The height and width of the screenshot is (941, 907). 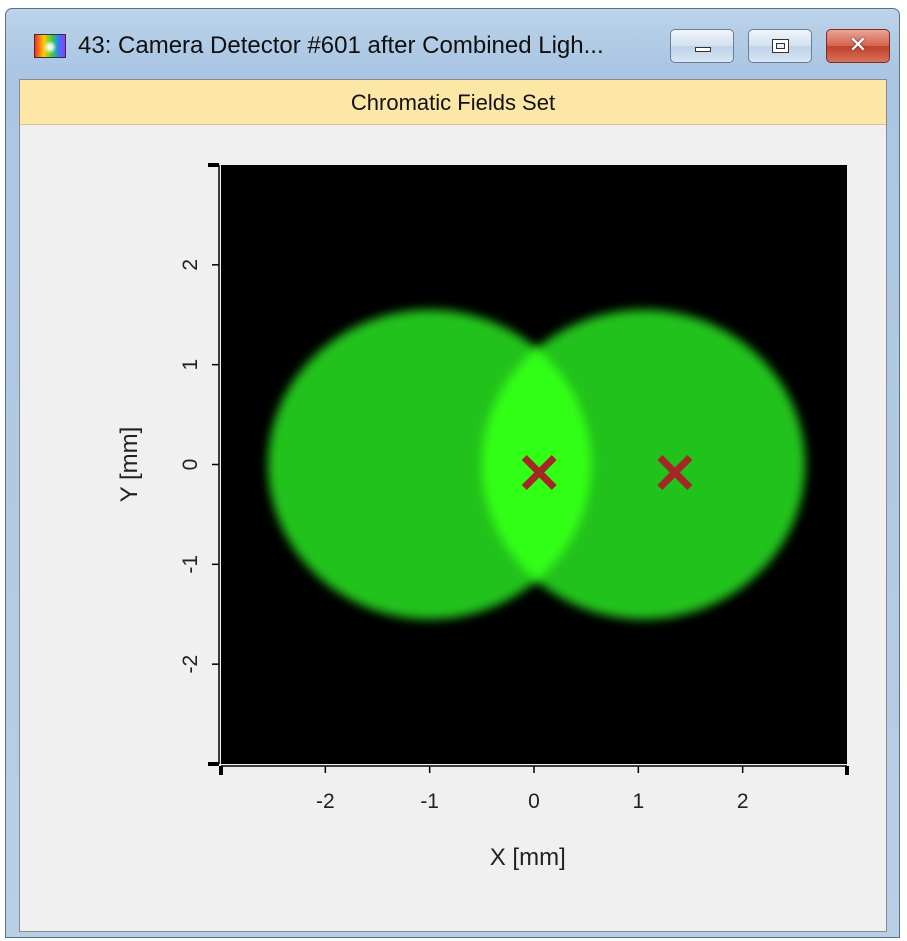 I want to click on restore-icon, so click(x=780, y=46).